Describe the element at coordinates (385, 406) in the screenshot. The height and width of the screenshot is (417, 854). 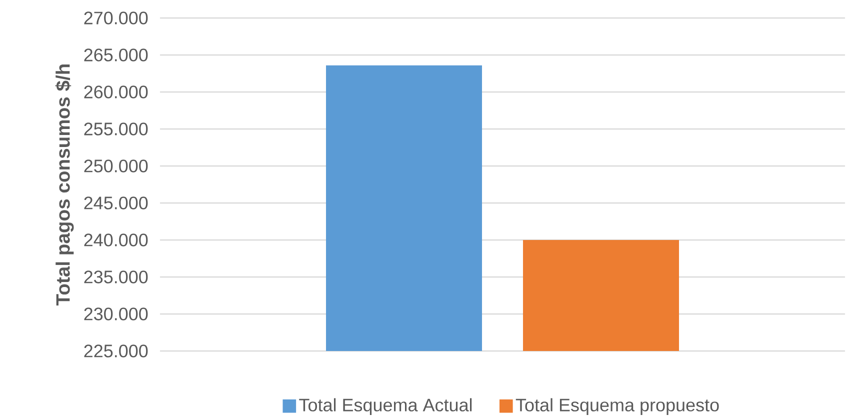
I see `legend-label: Total Esquema Actual` at that location.